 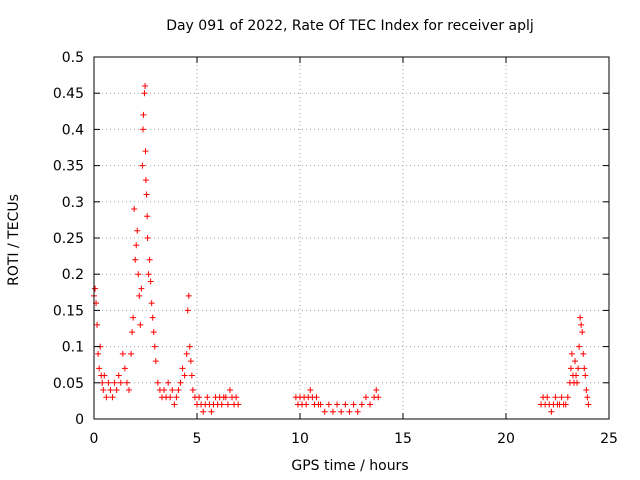 I want to click on y-tick-label: 0.5, so click(x=73, y=58).